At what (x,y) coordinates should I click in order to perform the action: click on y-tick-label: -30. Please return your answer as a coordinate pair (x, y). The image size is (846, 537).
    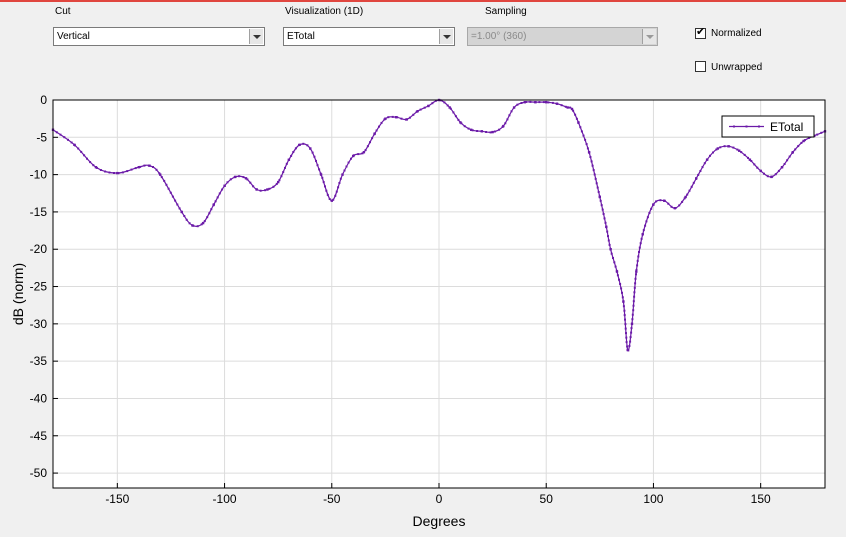
    Looking at the image, I should click on (39, 324).